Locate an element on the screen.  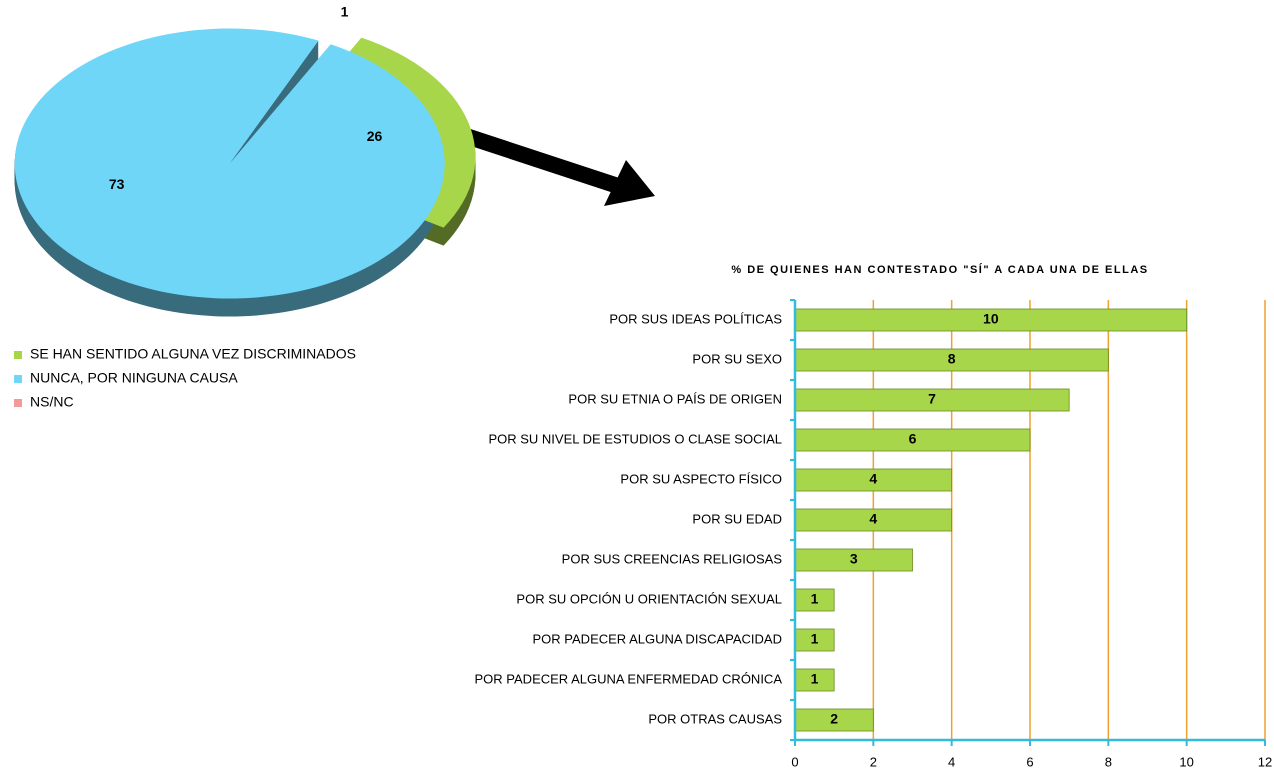
y-tick-label: POR OTRAS CAUSAS is located at coordinates (715, 718).